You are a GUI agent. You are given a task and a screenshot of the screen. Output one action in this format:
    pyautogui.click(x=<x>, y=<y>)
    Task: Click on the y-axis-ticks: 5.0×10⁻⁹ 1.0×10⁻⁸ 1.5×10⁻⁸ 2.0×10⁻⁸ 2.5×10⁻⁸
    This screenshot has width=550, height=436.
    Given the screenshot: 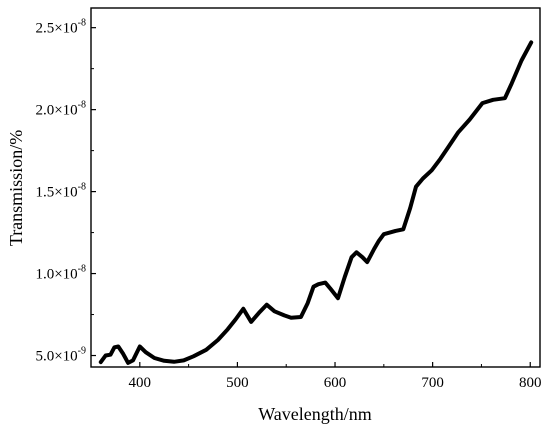 What is the action you would take?
    pyautogui.click(x=65, y=191)
    